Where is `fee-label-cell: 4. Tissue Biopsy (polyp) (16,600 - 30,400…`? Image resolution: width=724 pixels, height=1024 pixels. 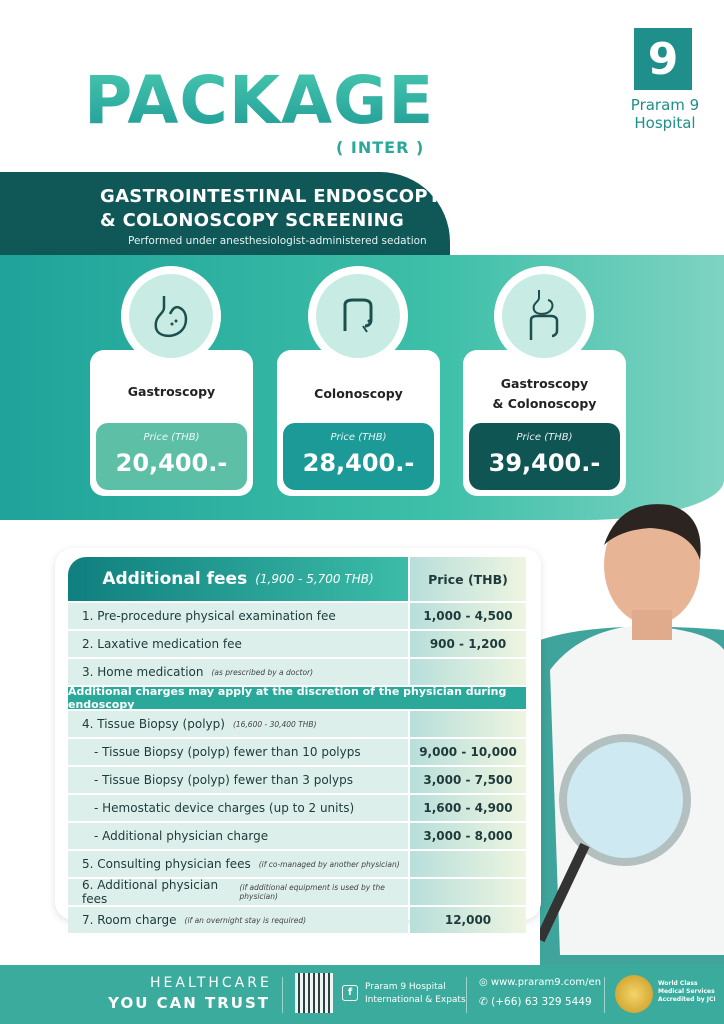
fee-label-cell: 4. Tissue Biopsy (polyp) (16,600 - 30,400… is located at coordinates (238, 724).